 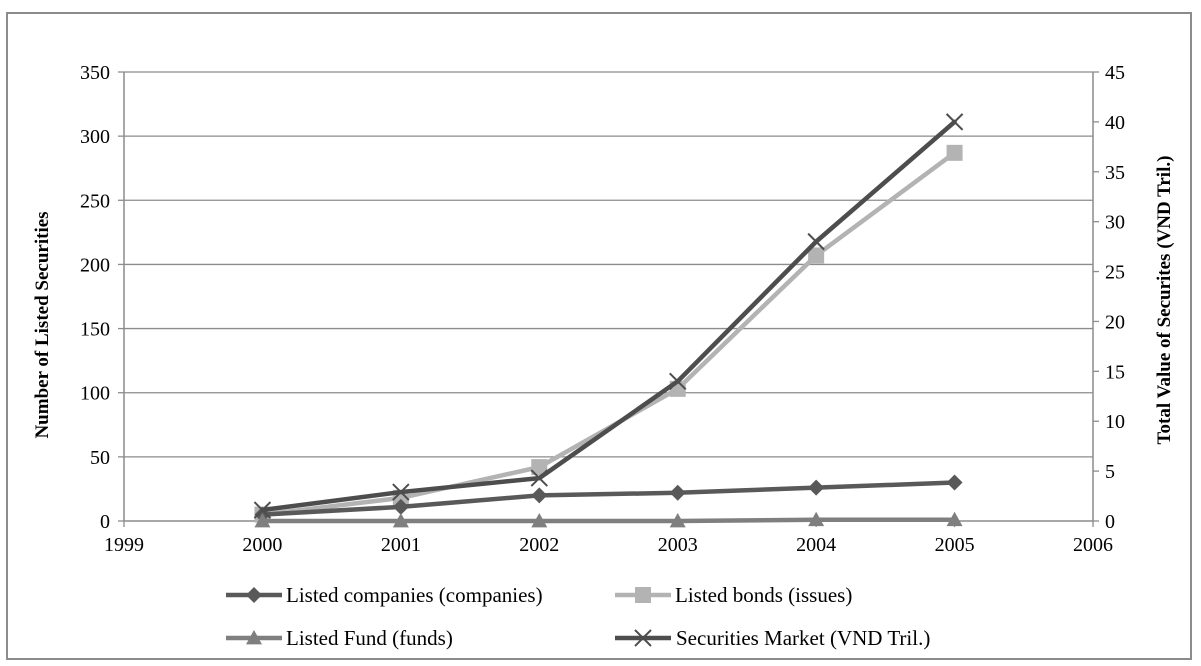 What do you see at coordinates (95, 330) in the screenshot?
I see `y-tick-label: 150` at bounding box center [95, 330].